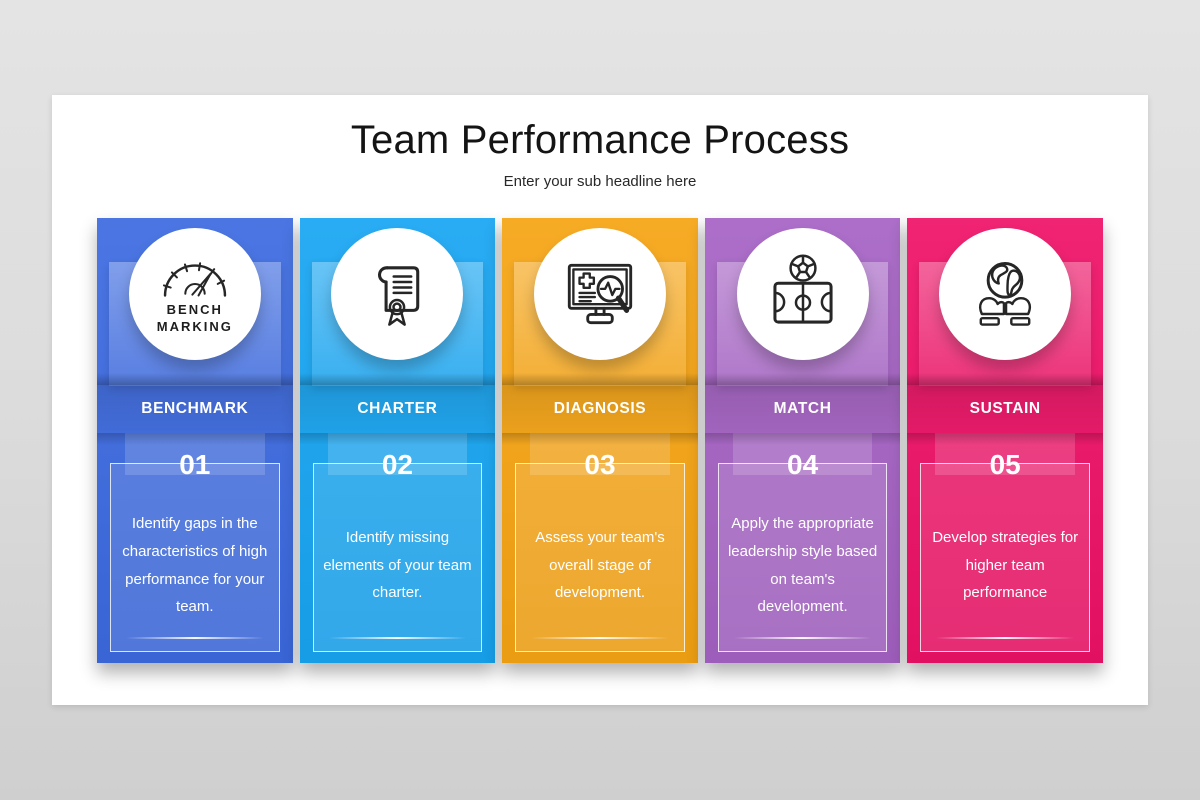  I want to click on page-subtitle: Enter your sub headline here, so click(600, 181).